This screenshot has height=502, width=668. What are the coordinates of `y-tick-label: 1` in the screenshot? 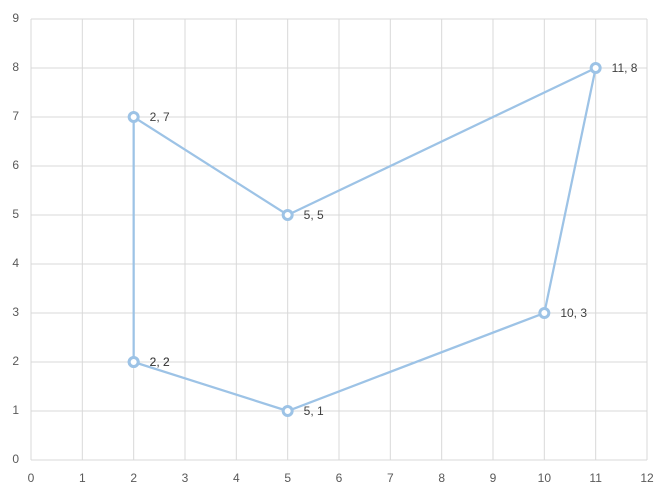 It's located at (15, 410).